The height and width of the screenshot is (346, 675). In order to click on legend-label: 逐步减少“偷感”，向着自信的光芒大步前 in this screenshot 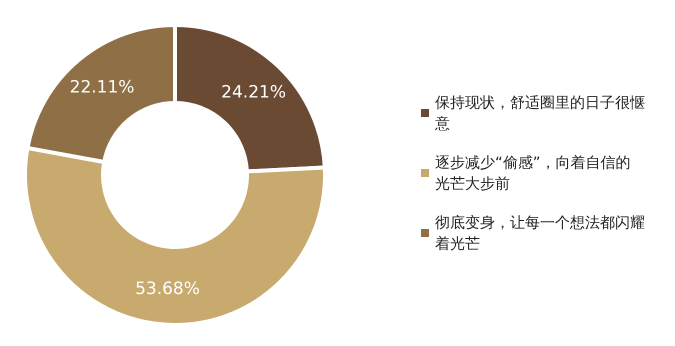, I will do `click(533, 173)`.